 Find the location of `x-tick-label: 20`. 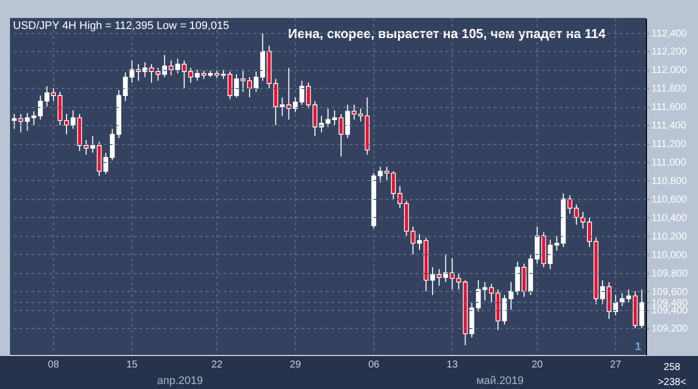

x-tick-label: 20 is located at coordinates (538, 365).